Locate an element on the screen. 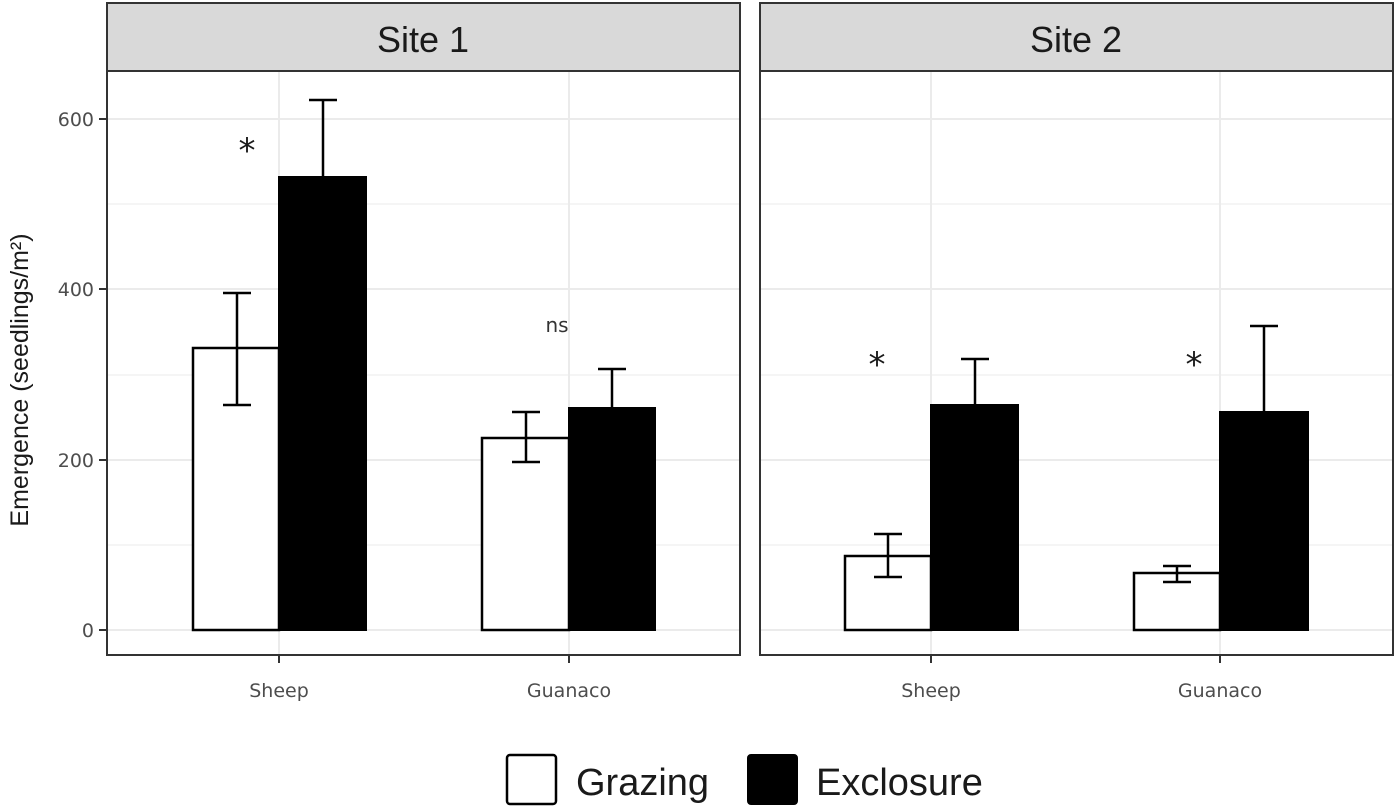  errorbar-site2-sheep-grazing is located at coordinates (888, 555).